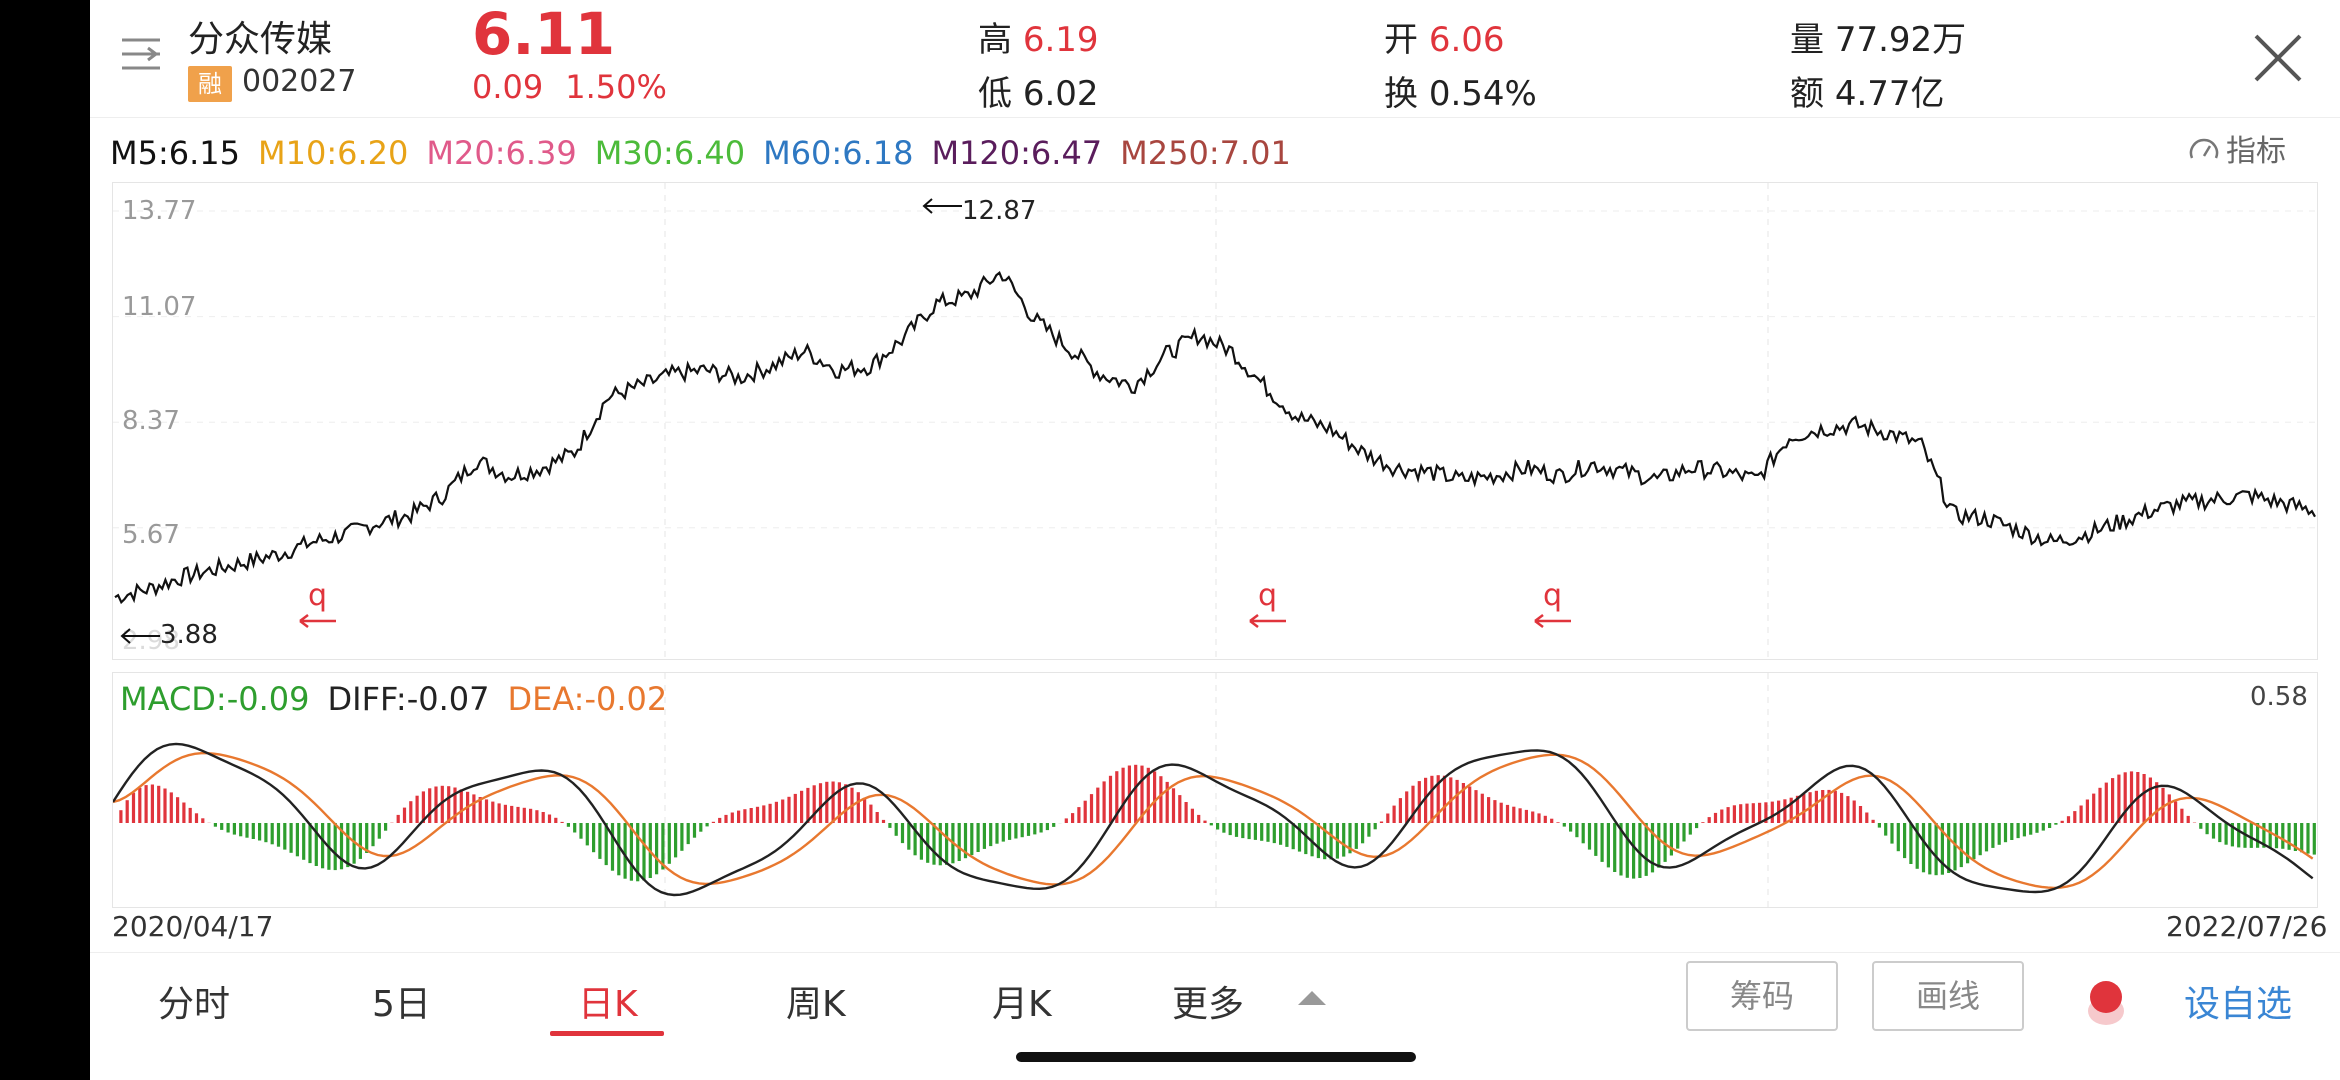  What do you see at coordinates (1948, 996) in the screenshot?
I see `draw-line-button: 画线` at bounding box center [1948, 996].